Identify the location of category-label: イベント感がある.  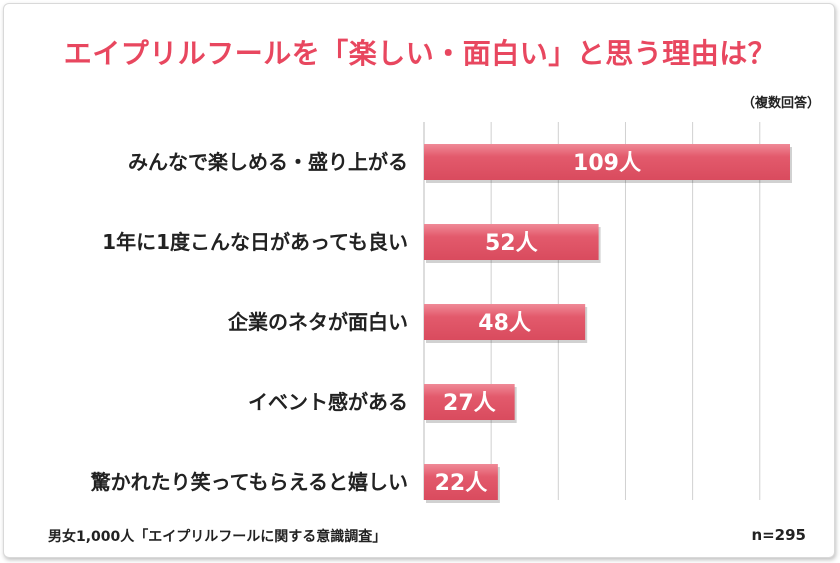
(328, 402).